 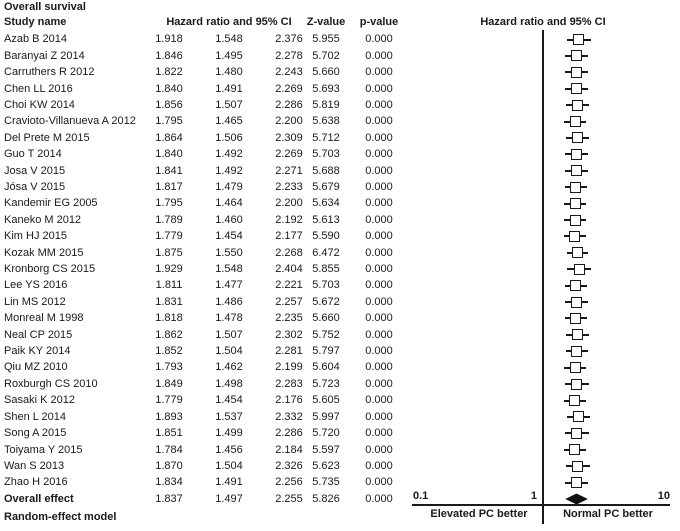 What do you see at coordinates (229, 318) in the screenshot?
I see `lower-limit-value: 1.478` at bounding box center [229, 318].